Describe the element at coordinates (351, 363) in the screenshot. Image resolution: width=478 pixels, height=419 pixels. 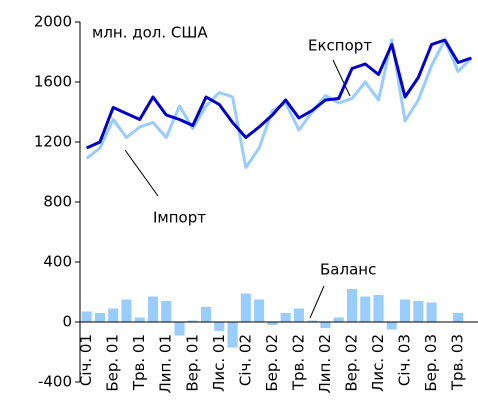
I see `x-tick-label: Вер. 02` at that location.